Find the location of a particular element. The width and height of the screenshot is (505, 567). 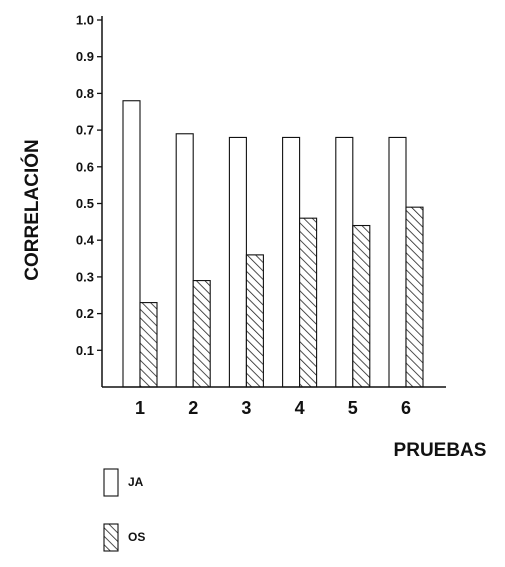

y-tick-label: 0.9 is located at coordinates (85, 56).